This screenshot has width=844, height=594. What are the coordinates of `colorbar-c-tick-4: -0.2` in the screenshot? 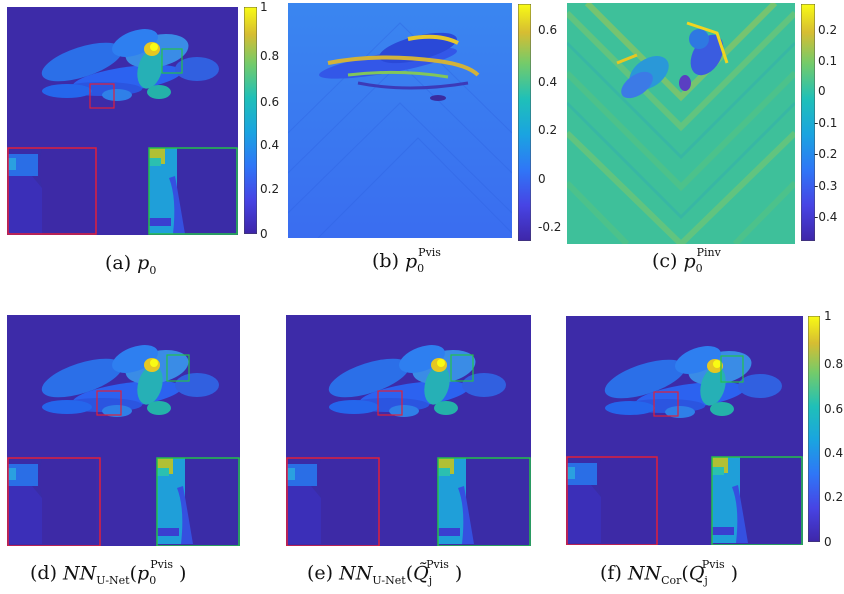 It's located at (826, 154).